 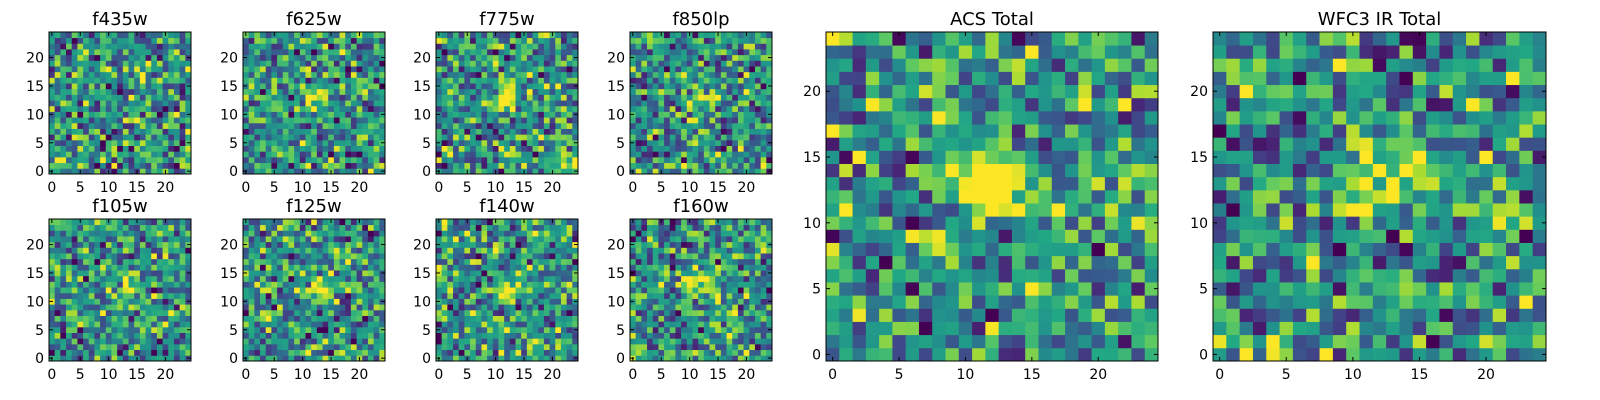 What do you see at coordinates (360, 188) in the screenshot?
I see `x-tick-label: 20` at bounding box center [360, 188].